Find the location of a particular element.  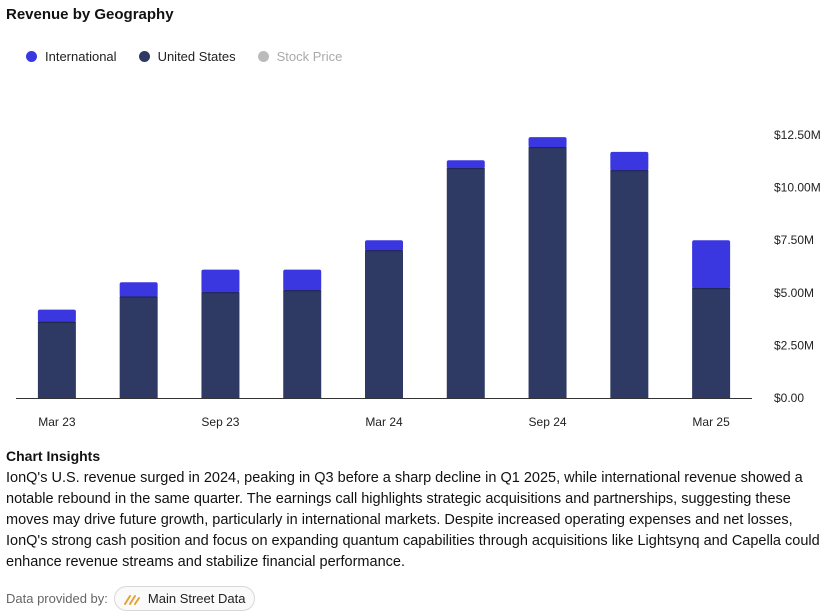

data-provider-badge: Main Street Data is located at coordinates (184, 598).